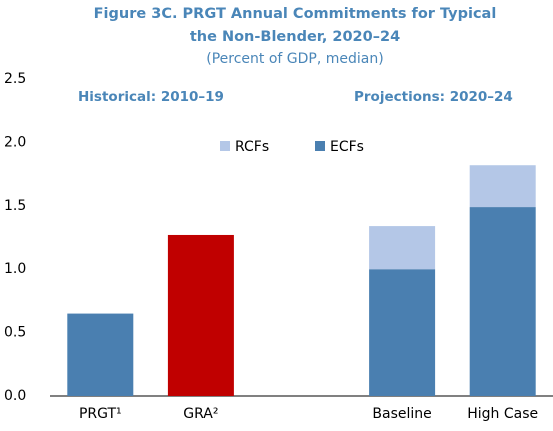 This screenshot has height=431, width=553. I want to click on y-tick-label: 2.0, so click(15, 142).